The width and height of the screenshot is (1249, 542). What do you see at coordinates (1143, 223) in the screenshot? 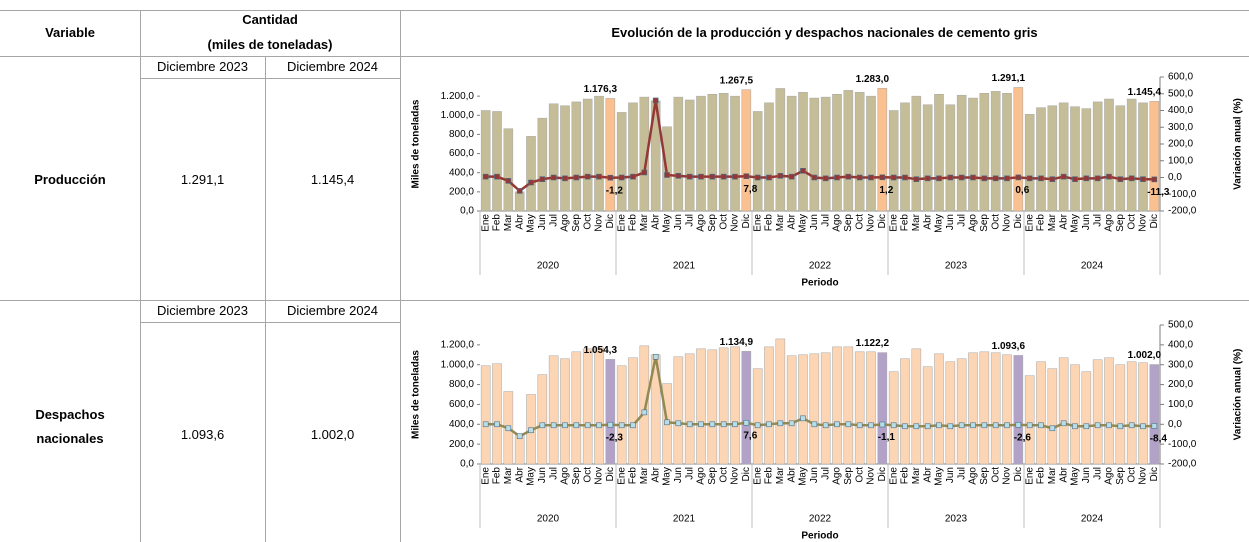
I see `x-tick-label: Nov` at bounding box center [1143, 223].